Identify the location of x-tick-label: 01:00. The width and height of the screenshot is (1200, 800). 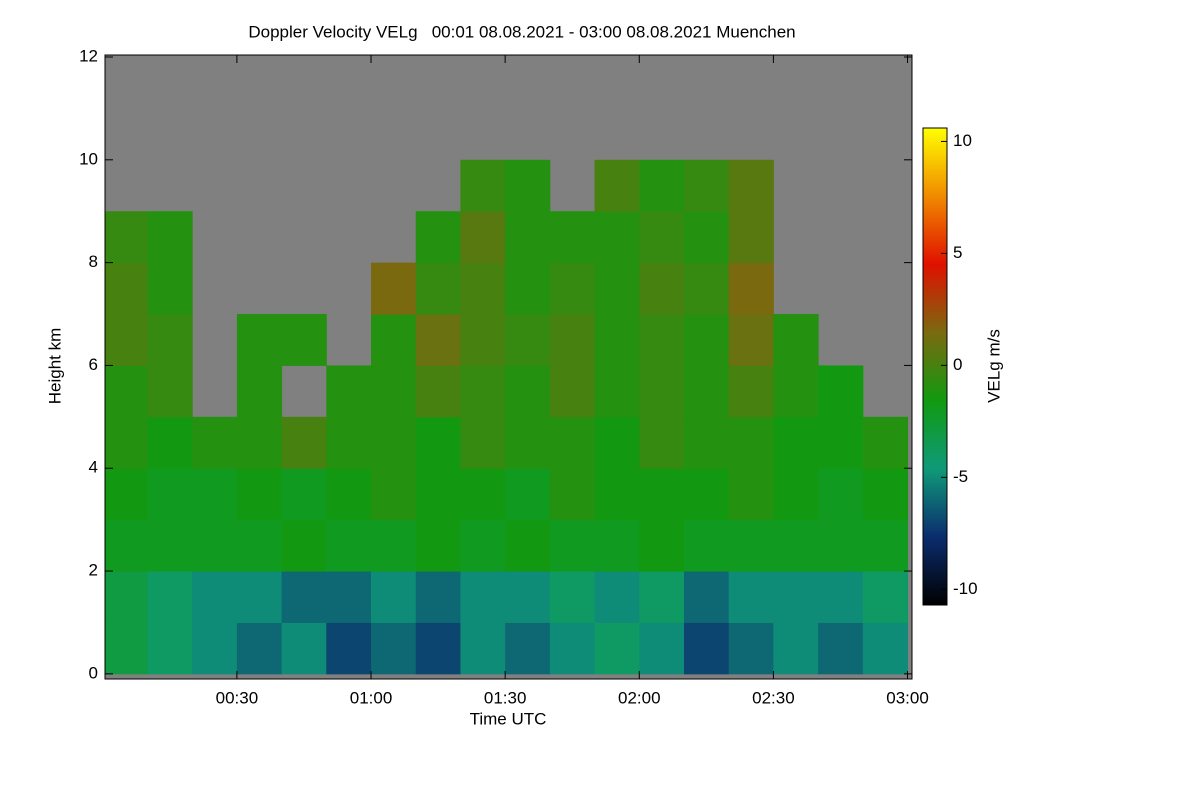
(371, 697).